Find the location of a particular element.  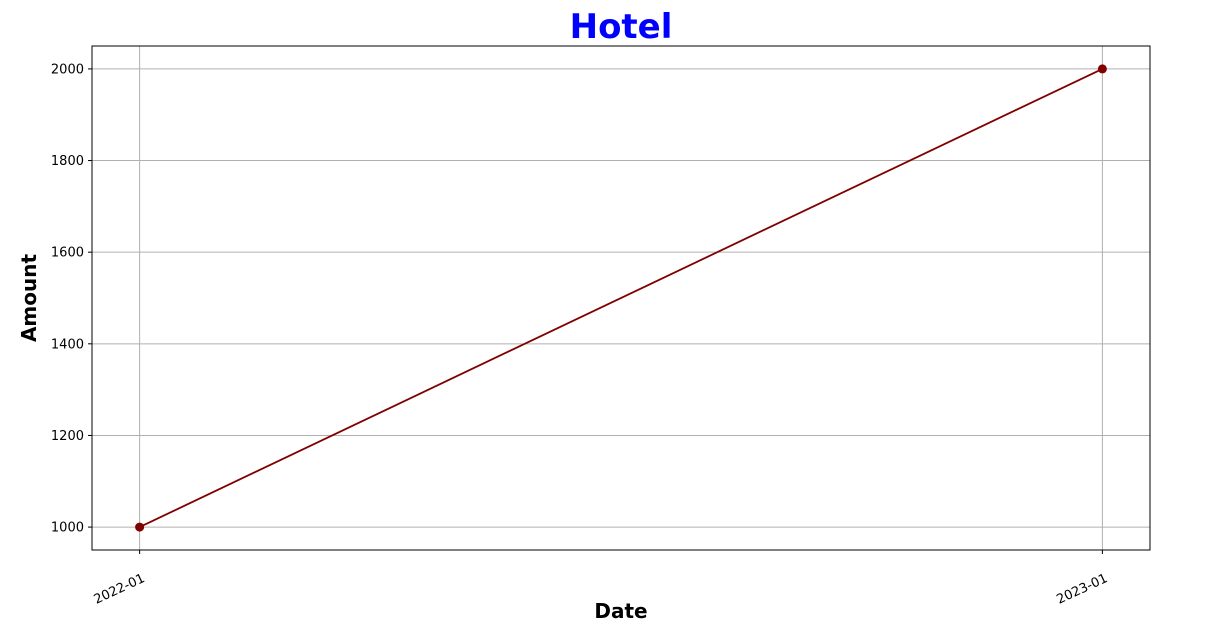

y-axis-ticks: 1000 1200 1400 1600 1800 2000 is located at coordinates (71, 299).